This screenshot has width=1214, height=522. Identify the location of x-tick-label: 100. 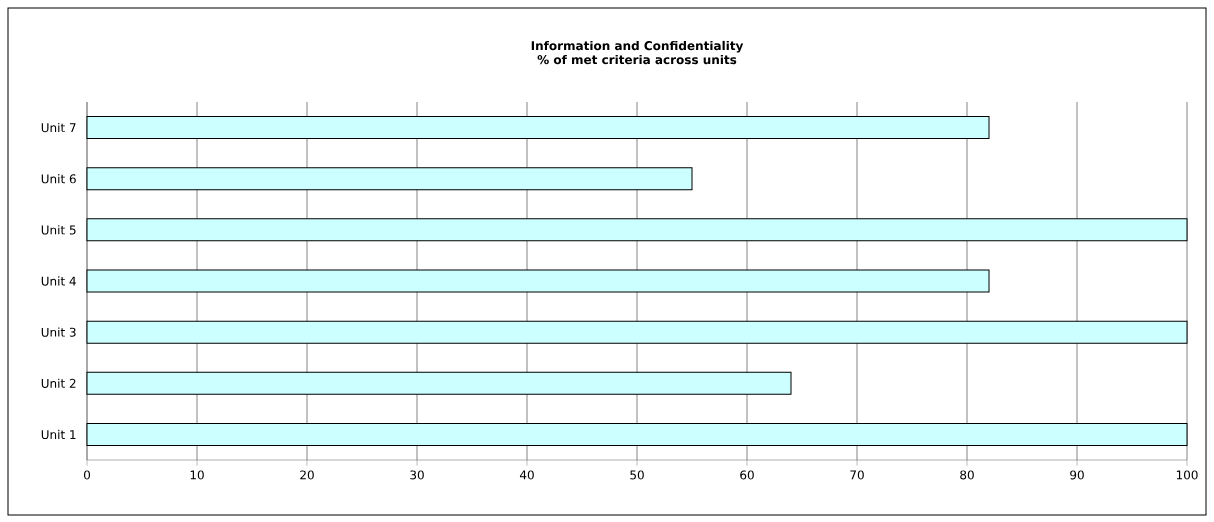
(1187, 475).